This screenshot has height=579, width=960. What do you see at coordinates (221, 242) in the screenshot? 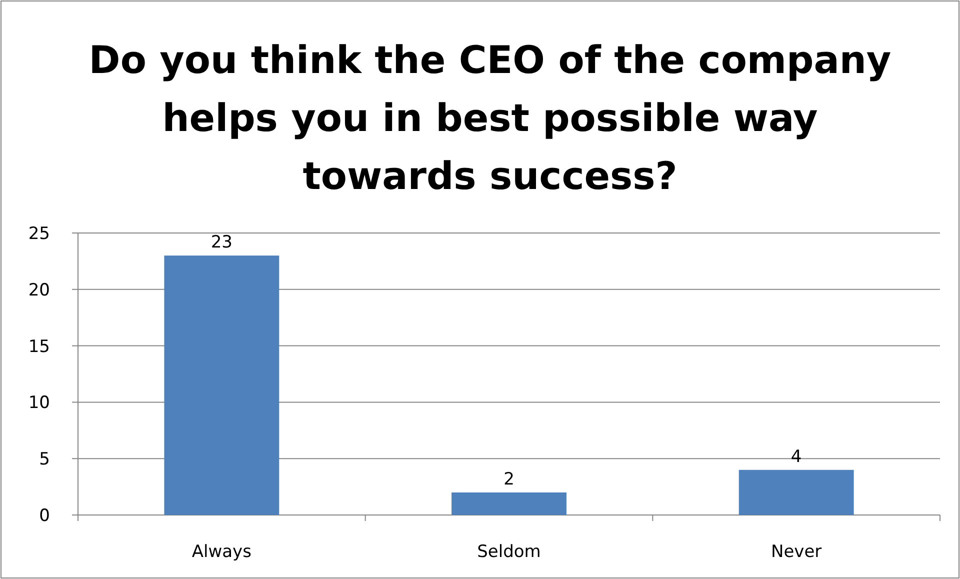
I see `data-label: 23` at bounding box center [221, 242].